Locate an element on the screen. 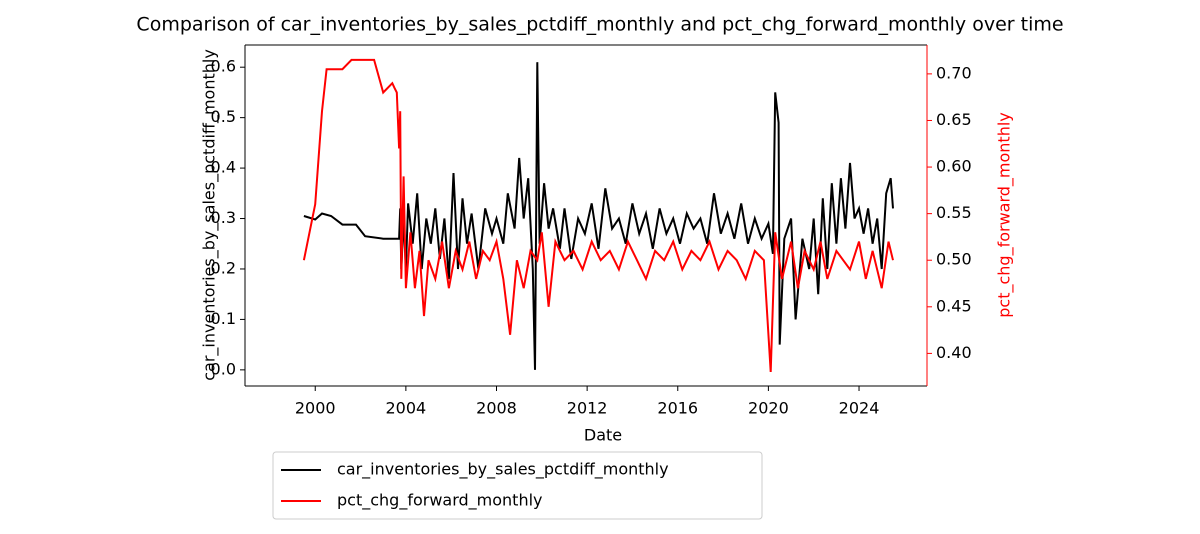 The image size is (1200, 534). y2-tick-label: 0.65 is located at coordinates (954, 119).